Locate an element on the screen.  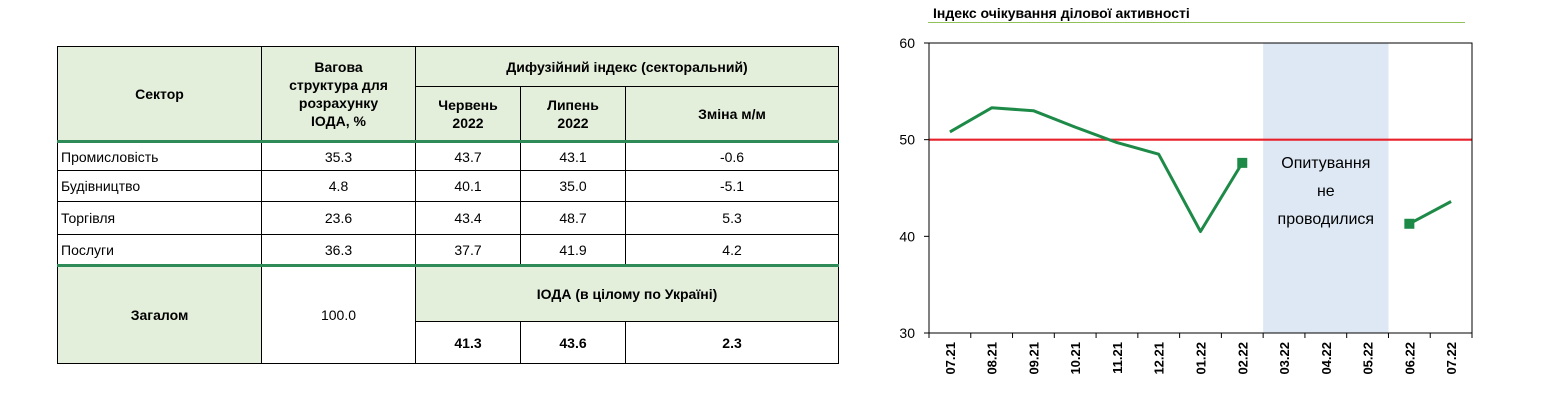
x-tick-label: 04.22 is located at coordinates (1326, 358).